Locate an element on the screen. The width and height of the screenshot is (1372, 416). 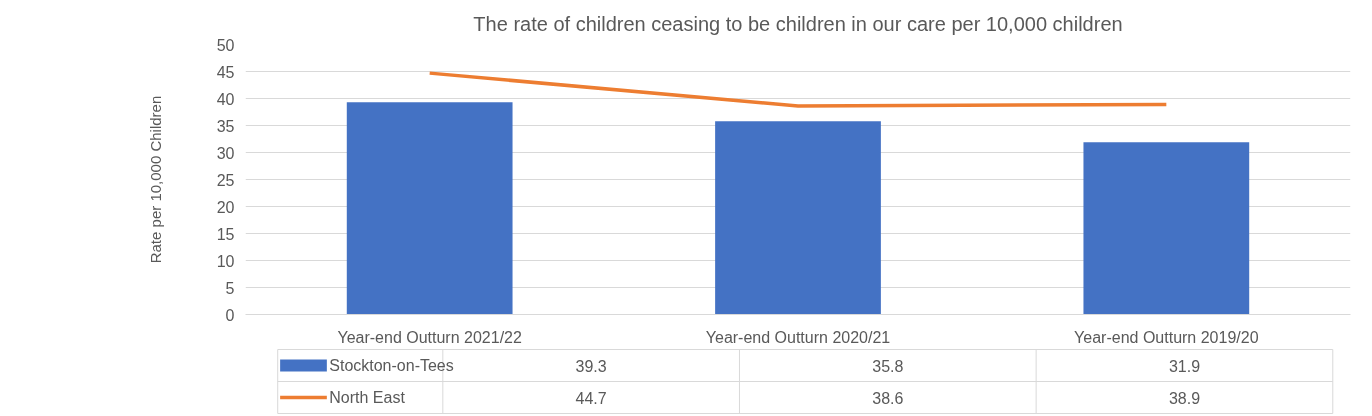
legend-label: Stockton-on-Tees is located at coordinates (391, 365).